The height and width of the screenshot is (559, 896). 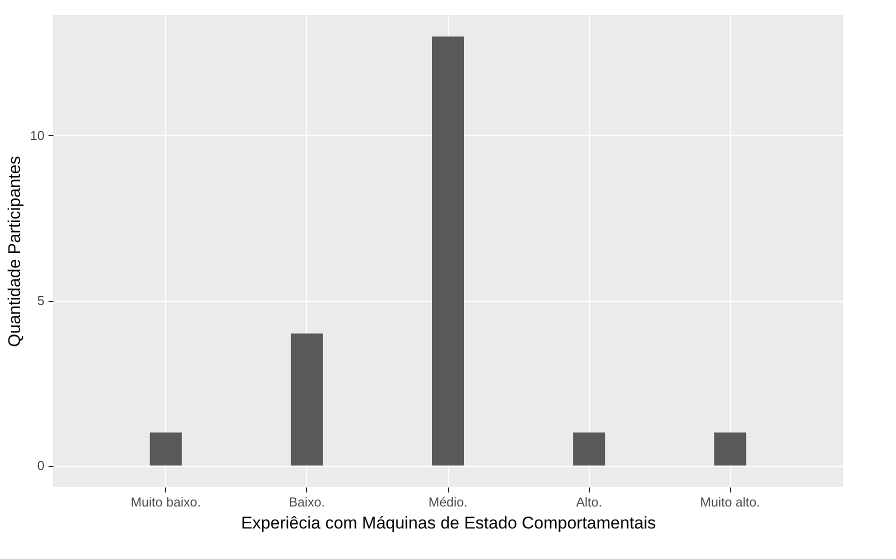 What do you see at coordinates (165, 502) in the screenshot?
I see `x-tick-label: Muito baixo.` at bounding box center [165, 502].